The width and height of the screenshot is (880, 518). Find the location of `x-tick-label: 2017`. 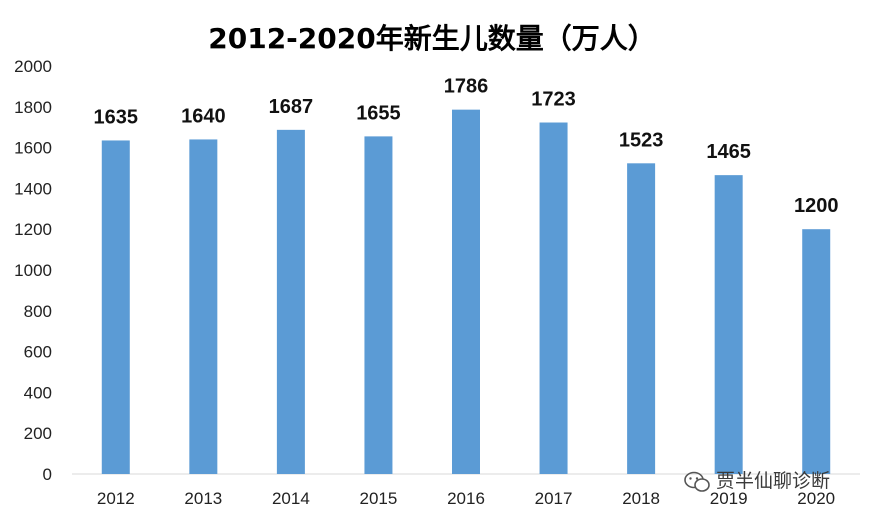

x-tick-label: 2017 is located at coordinates (554, 498).